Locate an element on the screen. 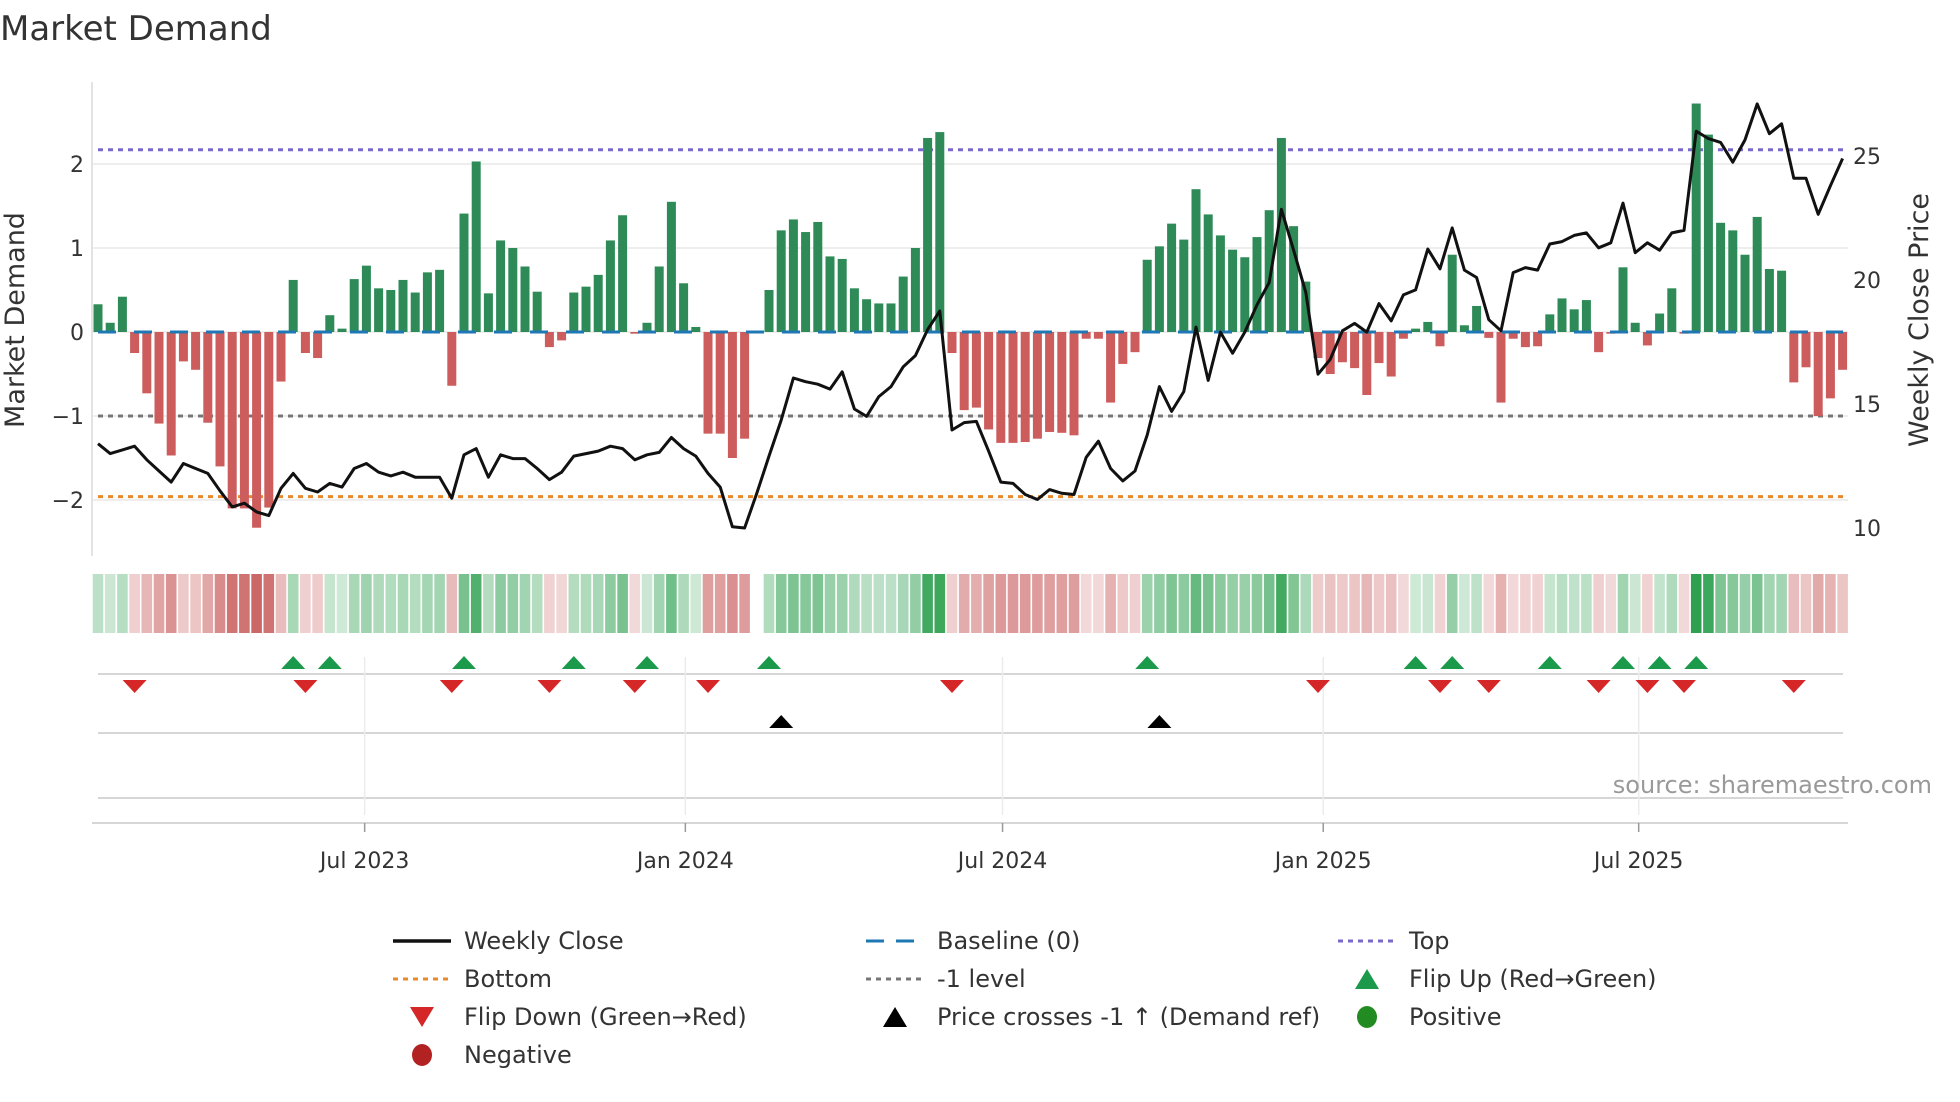 This screenshot has height=1102, width=1960. source-note: source: sharemaestro.com is located at coordinates (1772, 785).